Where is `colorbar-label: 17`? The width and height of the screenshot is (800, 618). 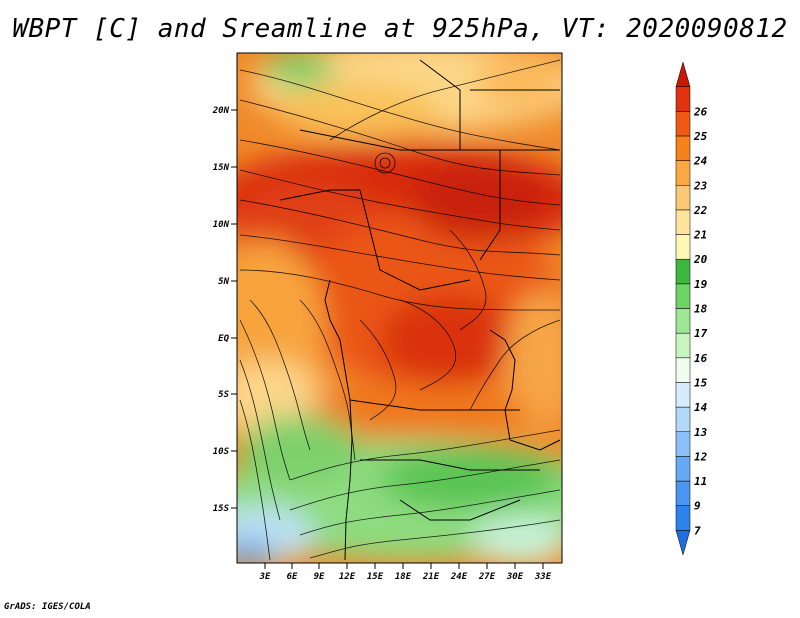 colorbar-label: 17 is located at coordinates (701, 333).